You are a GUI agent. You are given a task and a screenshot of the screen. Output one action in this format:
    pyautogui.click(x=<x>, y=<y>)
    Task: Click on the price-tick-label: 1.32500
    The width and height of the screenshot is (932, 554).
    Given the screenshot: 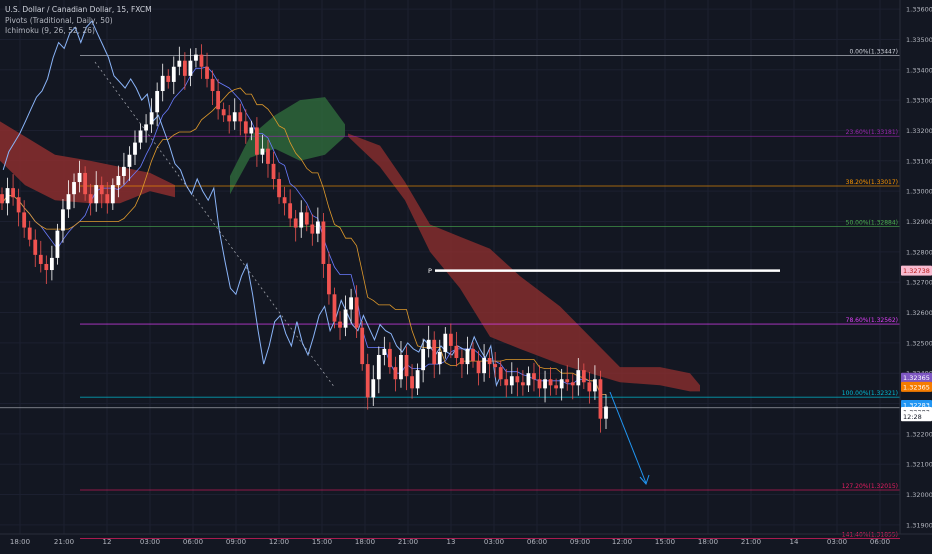 What is the action you would take?
    pyautogui.click(x=919, y=343)
    